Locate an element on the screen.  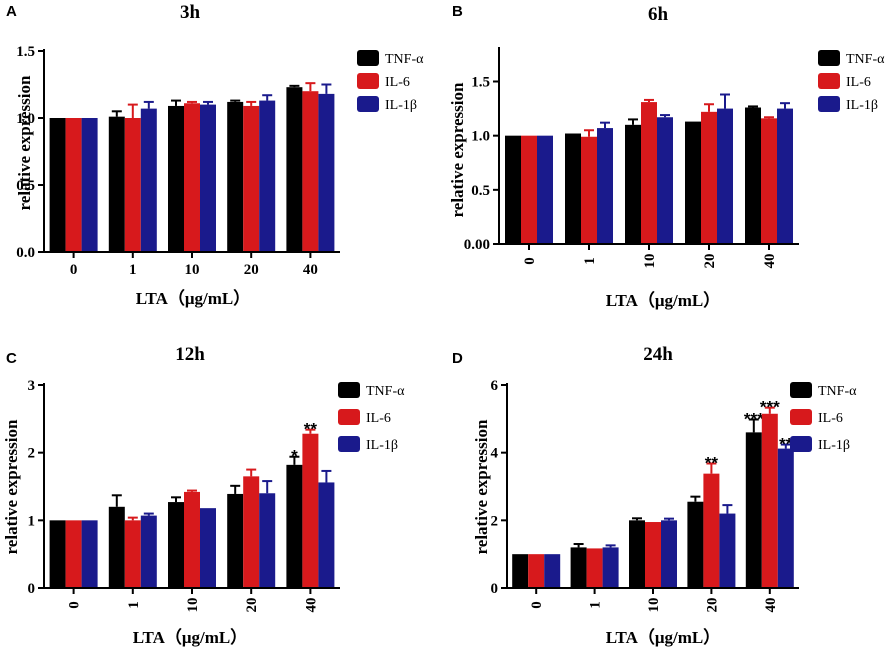
chart-title: 24h is located at coordinates (658, 354).